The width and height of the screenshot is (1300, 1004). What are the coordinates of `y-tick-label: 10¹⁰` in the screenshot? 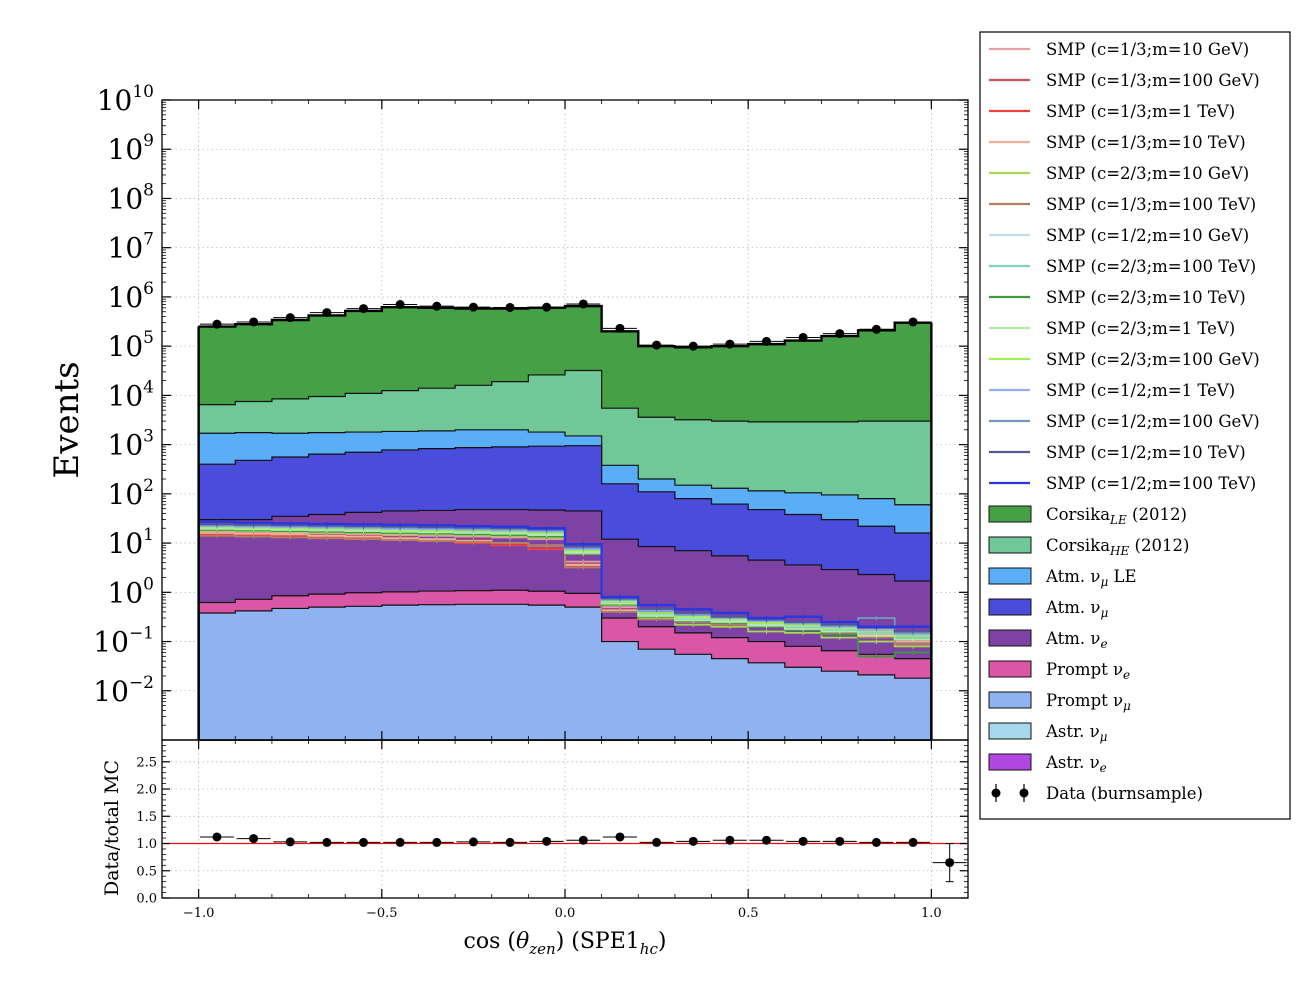 It's located at (125, 99).